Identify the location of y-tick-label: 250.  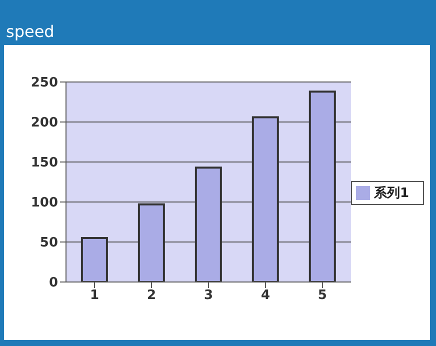
(44, 83).